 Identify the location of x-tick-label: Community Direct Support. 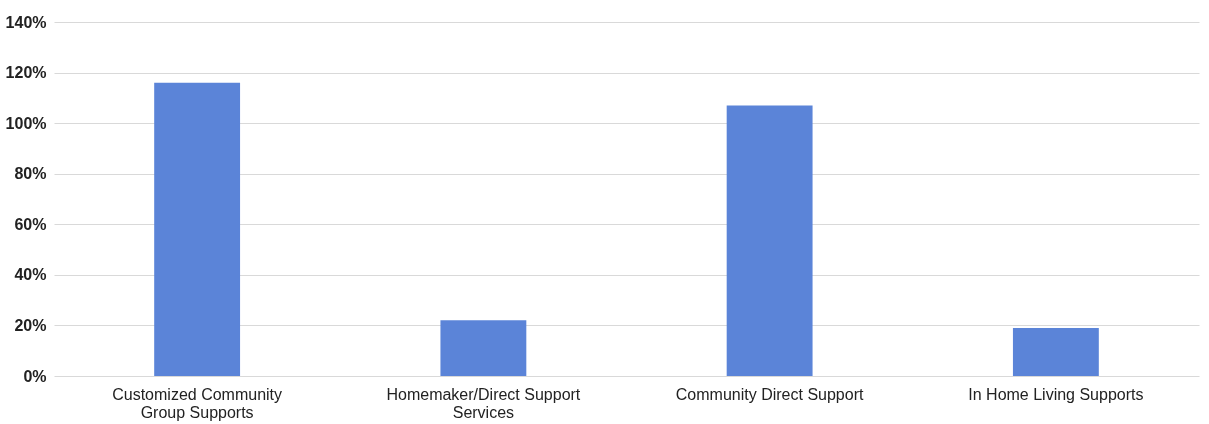
(769, 394).